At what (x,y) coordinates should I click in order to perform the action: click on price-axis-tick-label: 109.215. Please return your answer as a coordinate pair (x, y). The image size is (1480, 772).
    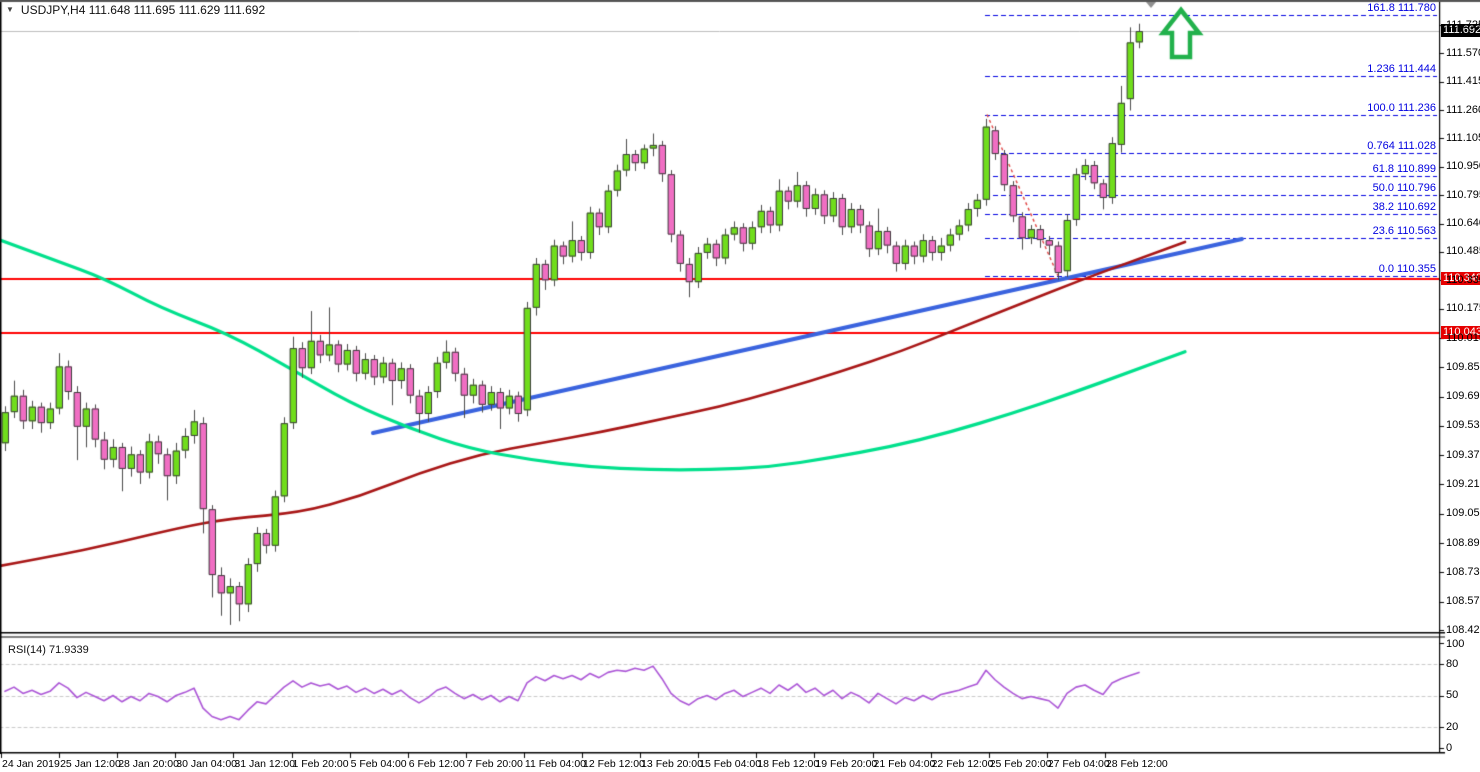
    Looking at the image, I should click on (1463, 483).